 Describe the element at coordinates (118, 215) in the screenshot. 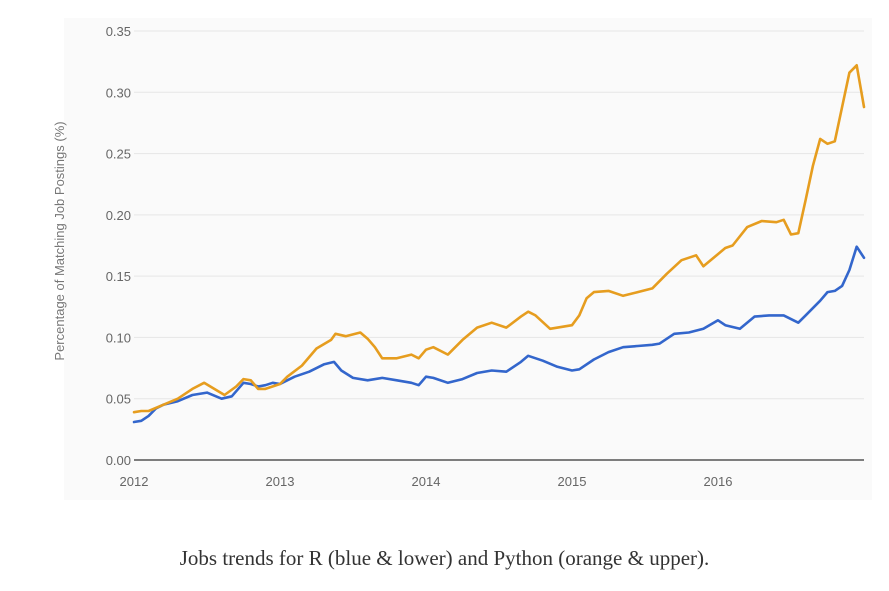

I see `y-tick-label: 0.20` at that location.